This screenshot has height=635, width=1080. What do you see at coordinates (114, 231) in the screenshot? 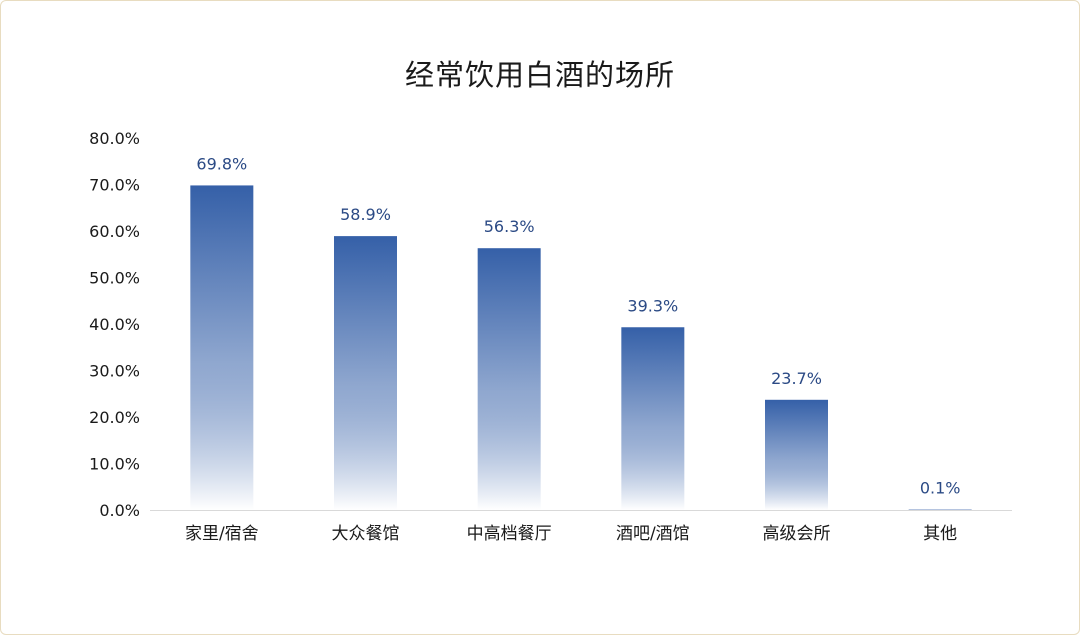
I see `y-tick-label: 60.0%` at bounding box center [114, 231].